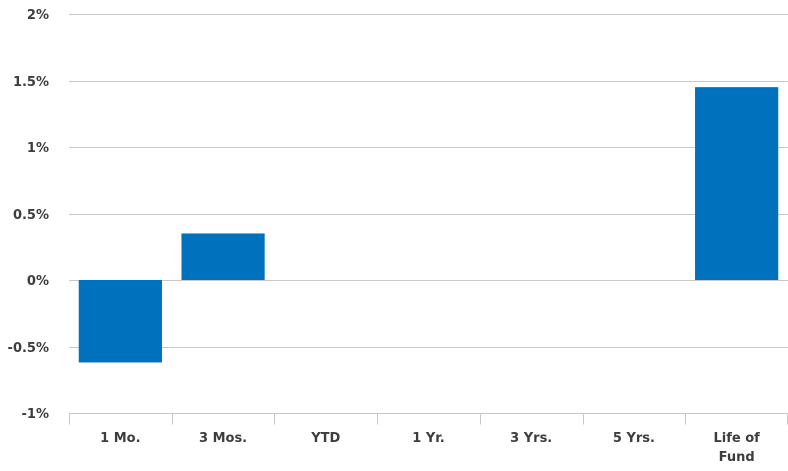 The width and height of the screenshot is (788, 471). What do you see at coordinates (38, 15) in the screenshot?
I see `y-tick-label: 2%` at bounding box center [38, 15].